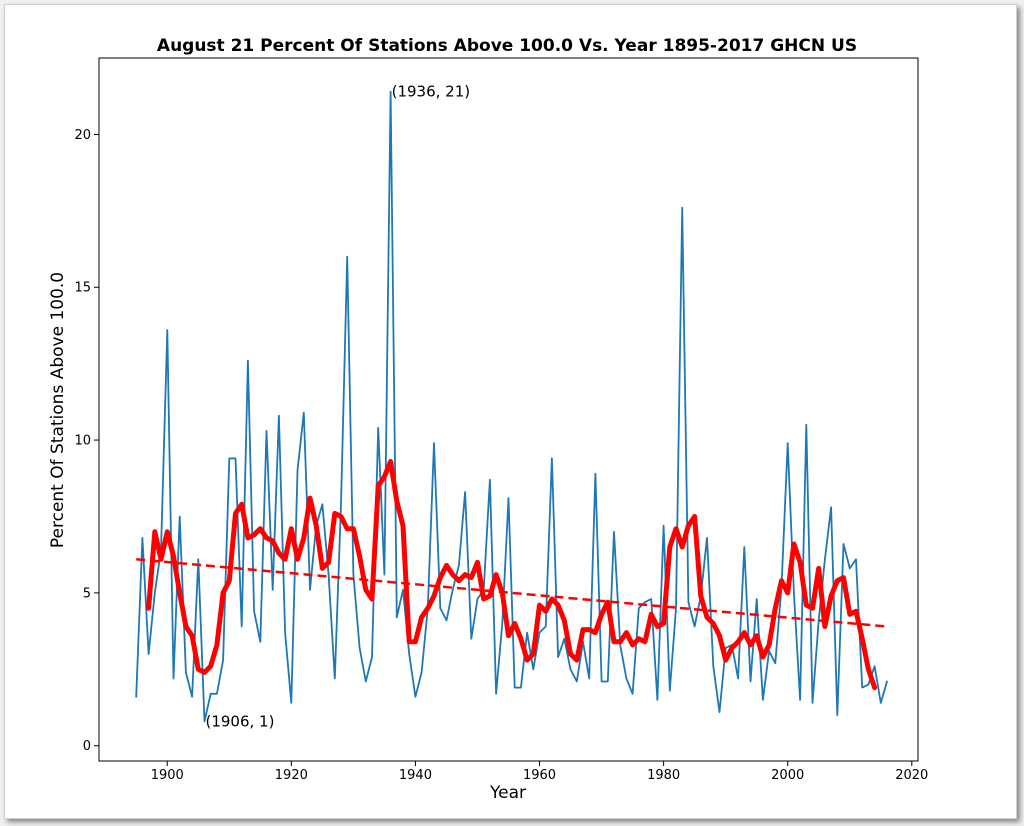 The width and height of the screenshot is (1024, 826). Describe the element at coordinates (58, 410) in the screenshot. I see `y-axis-label: Percent Of Stations Above 100.0` at that location.